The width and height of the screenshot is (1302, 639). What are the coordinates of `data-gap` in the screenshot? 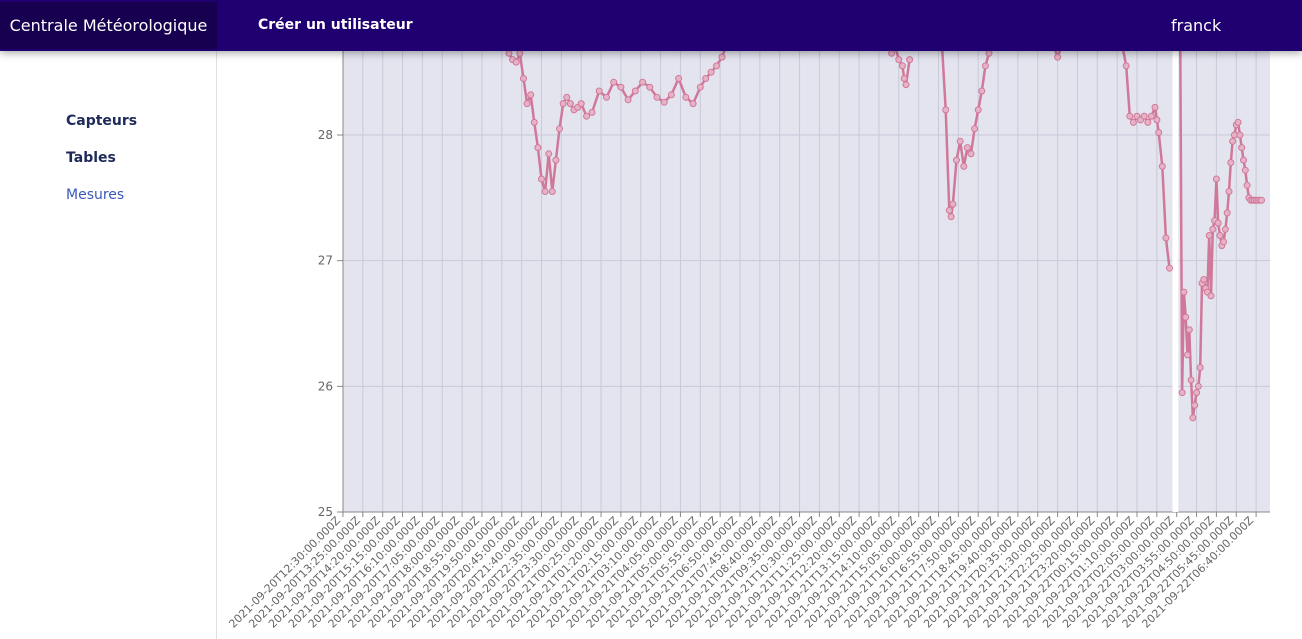 It's located at (1175, 281).